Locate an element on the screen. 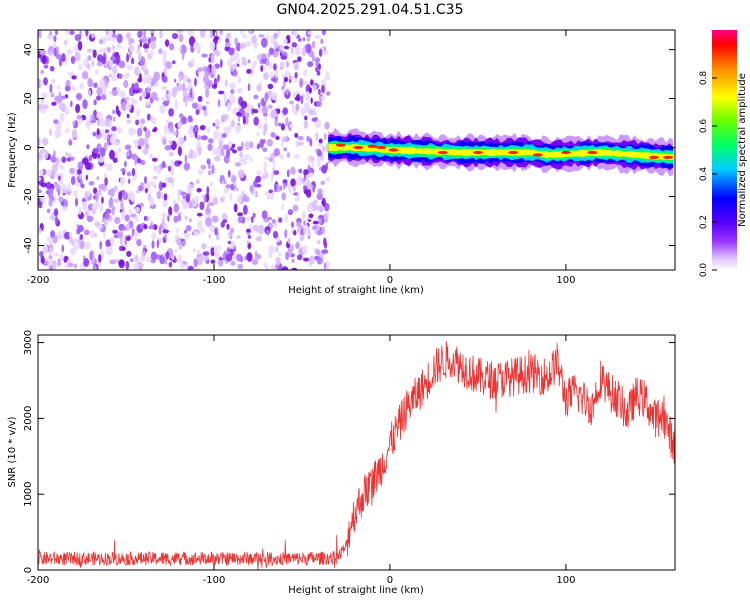 This screenshot has height=600, width=750. x-tick-label: -200 is located at coordinates (38, 580).